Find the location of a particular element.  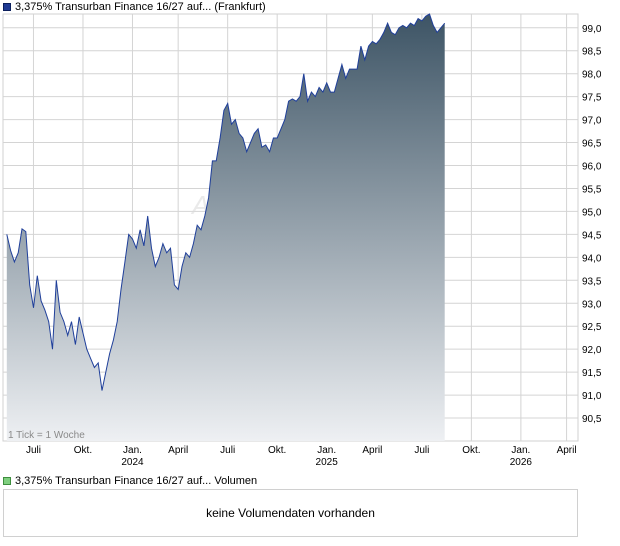

y-tick-label: 94,0 is located at coordinates (592, 258).